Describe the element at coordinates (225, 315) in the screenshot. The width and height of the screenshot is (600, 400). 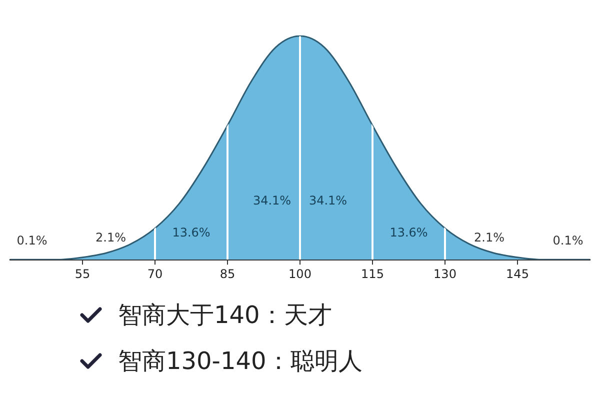
I see `text: 智商大于140：天才` at that location.